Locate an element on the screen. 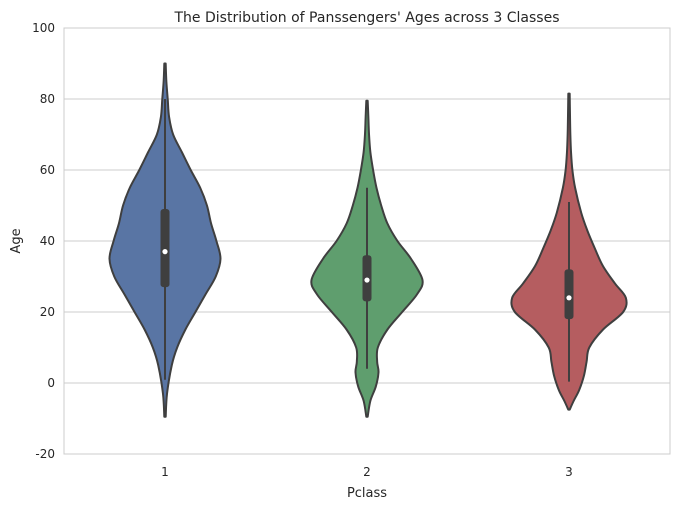 This screenshot has width=694, height=509. y-axis-label: Age is located at coordinates (16, 240).